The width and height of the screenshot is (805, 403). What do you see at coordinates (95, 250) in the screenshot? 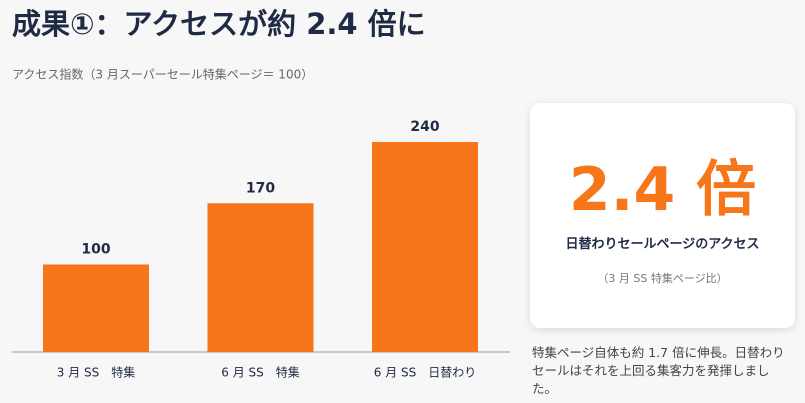
I see `value-label: 100` at bounding box center [95, 250].